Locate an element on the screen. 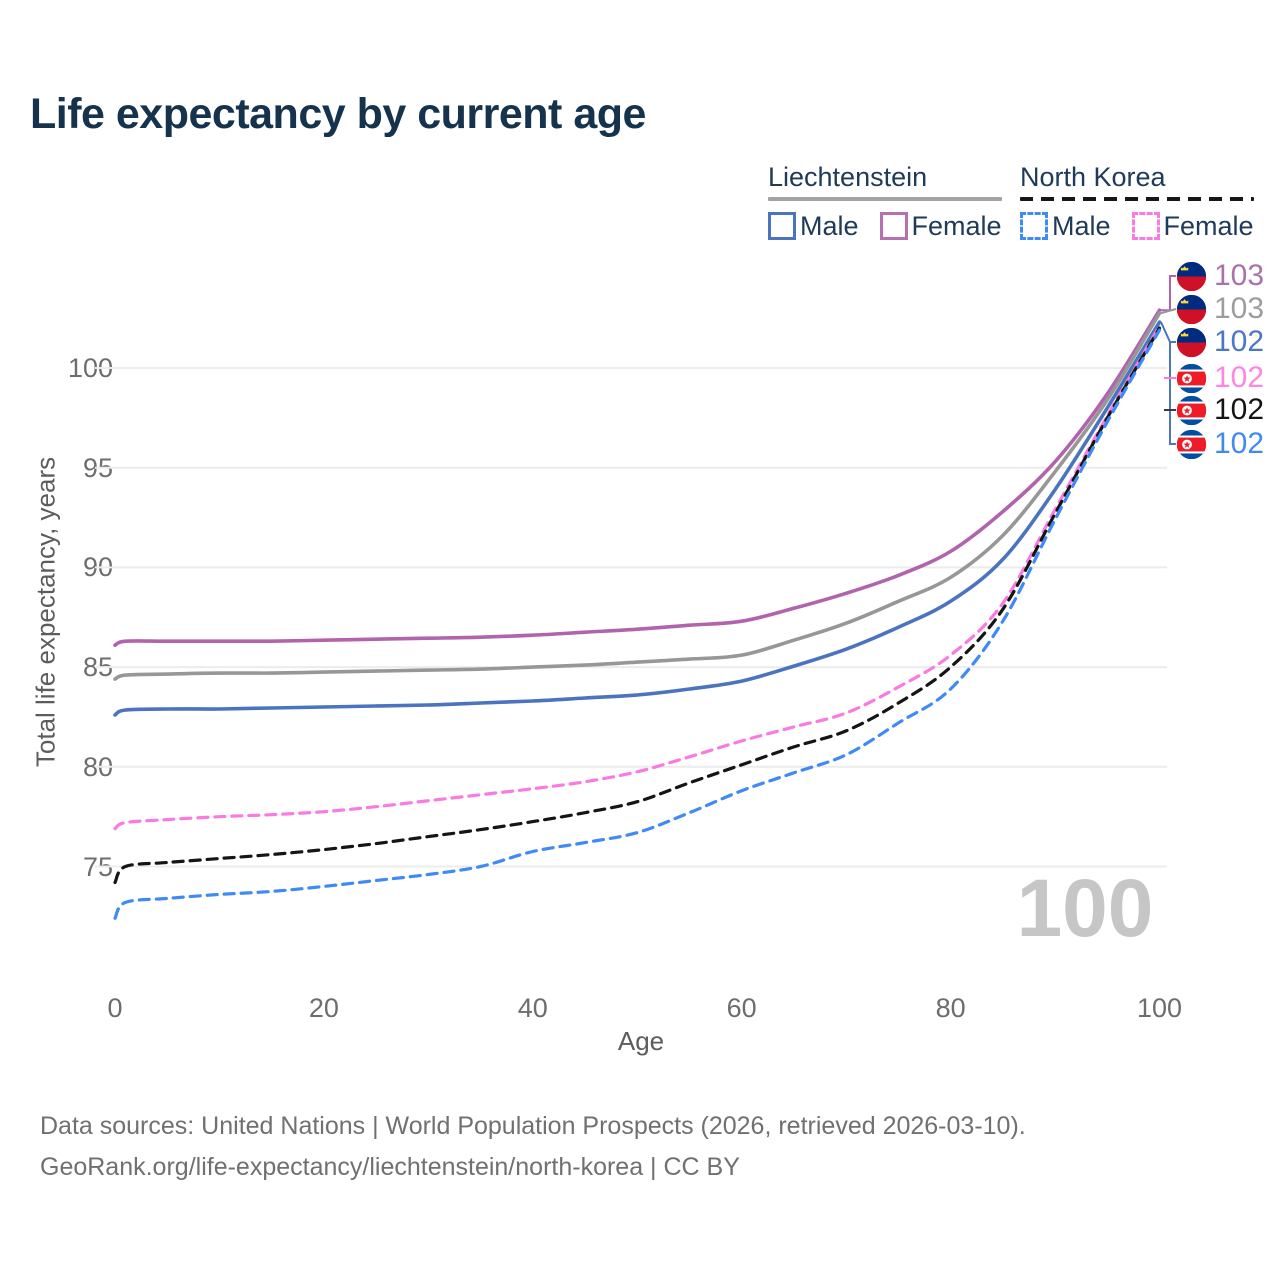  legend-underline-liechtenstein-solid is located at coordinates (885, 198).